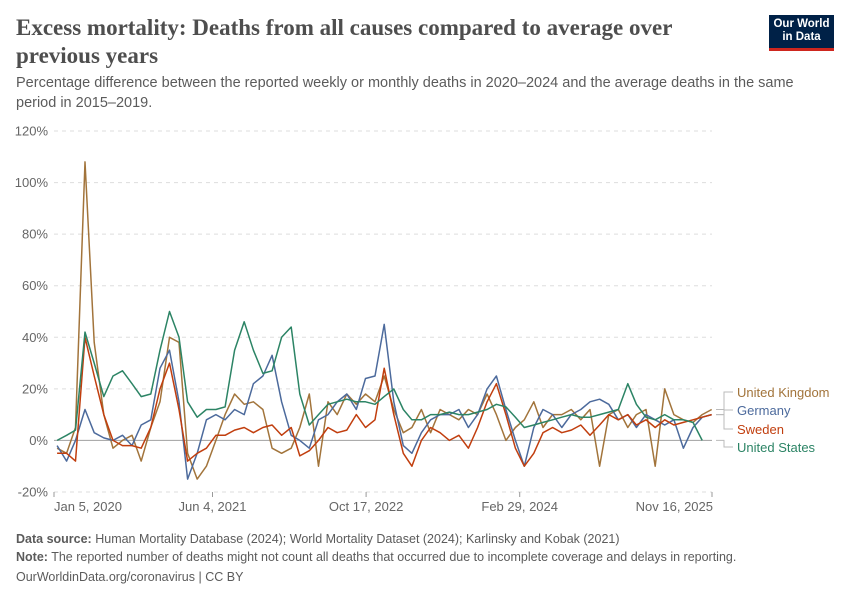  Describe the element at coordinates (783, 392) in the screenshot. I see `legend-label: United Kingdom` at that location.